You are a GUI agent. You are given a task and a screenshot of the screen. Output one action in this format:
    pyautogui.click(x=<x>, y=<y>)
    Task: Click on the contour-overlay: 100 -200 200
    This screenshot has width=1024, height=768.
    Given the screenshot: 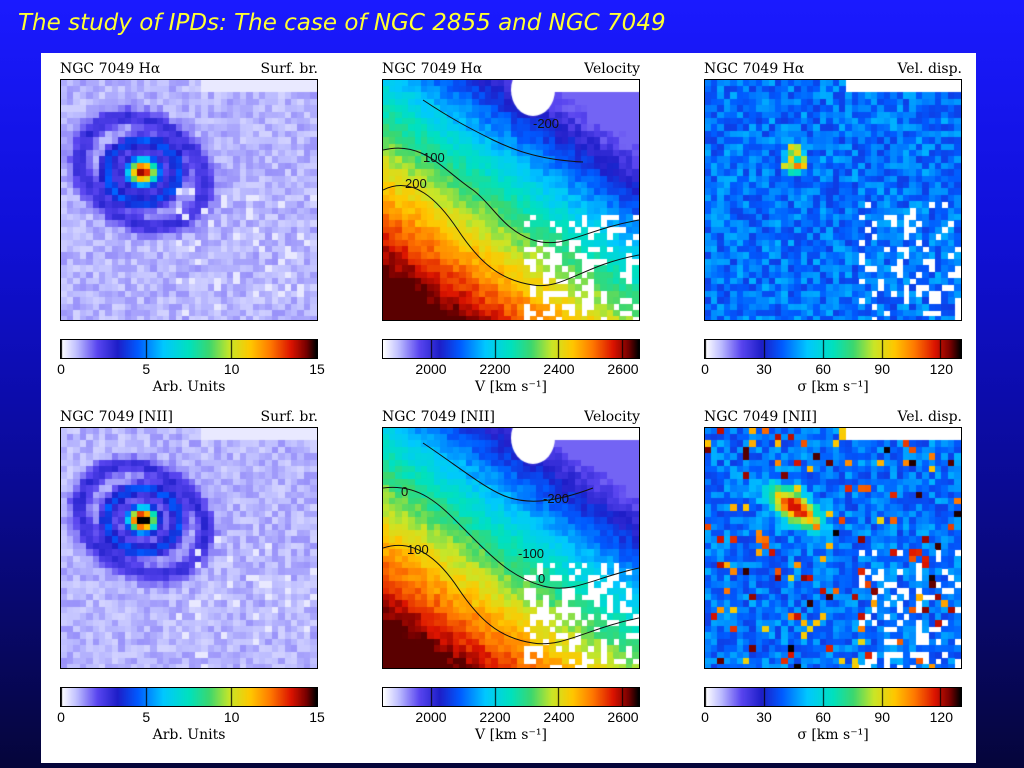 What is the action you would take?
    pyautogui.click(x=511, y=193)
    